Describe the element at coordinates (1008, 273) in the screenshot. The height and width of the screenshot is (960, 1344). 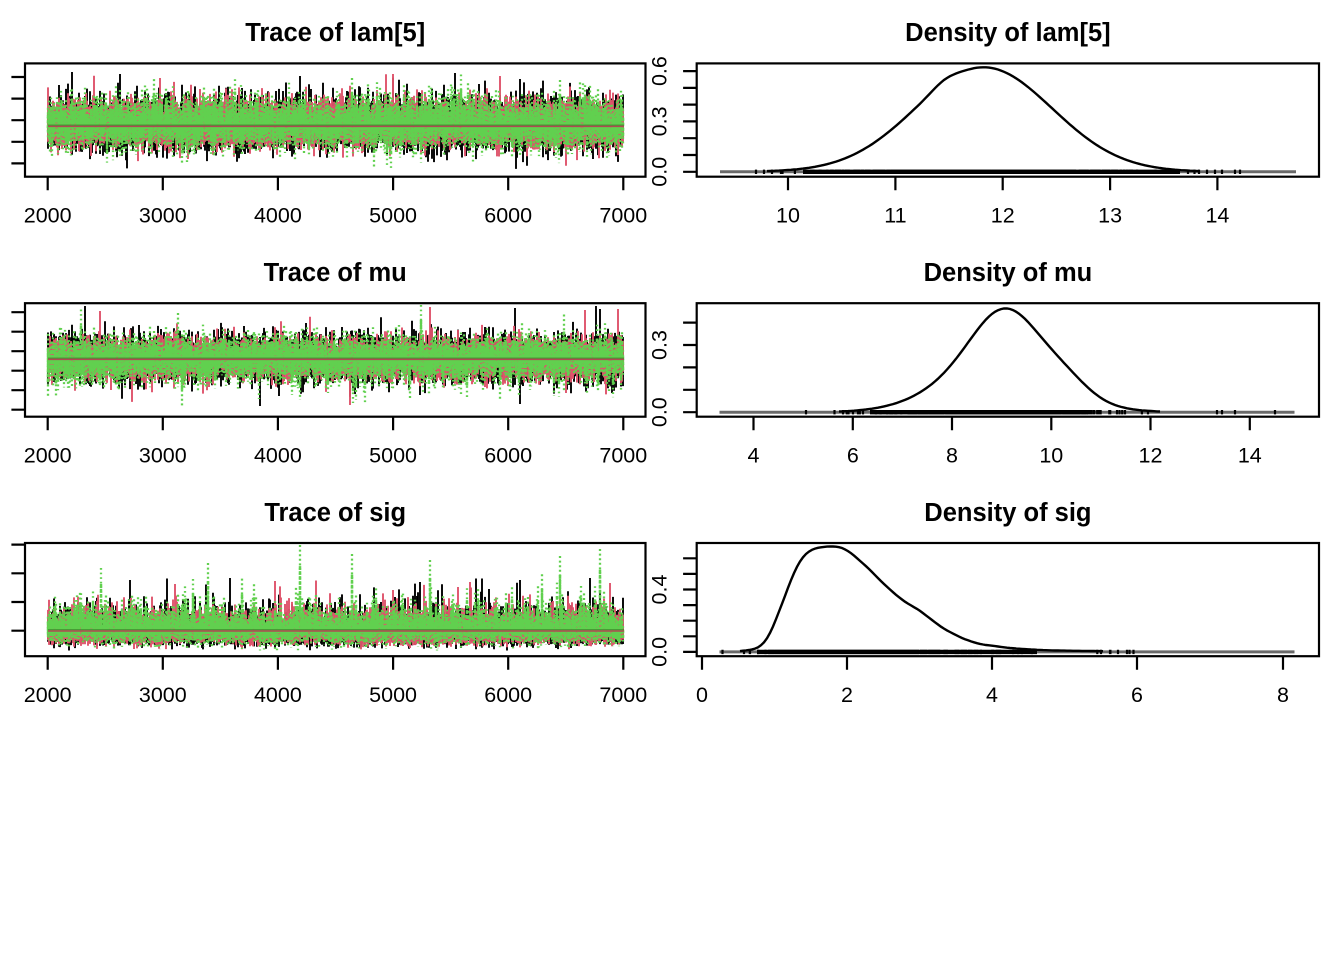
I see `svg-text: Density of mu` at that location.